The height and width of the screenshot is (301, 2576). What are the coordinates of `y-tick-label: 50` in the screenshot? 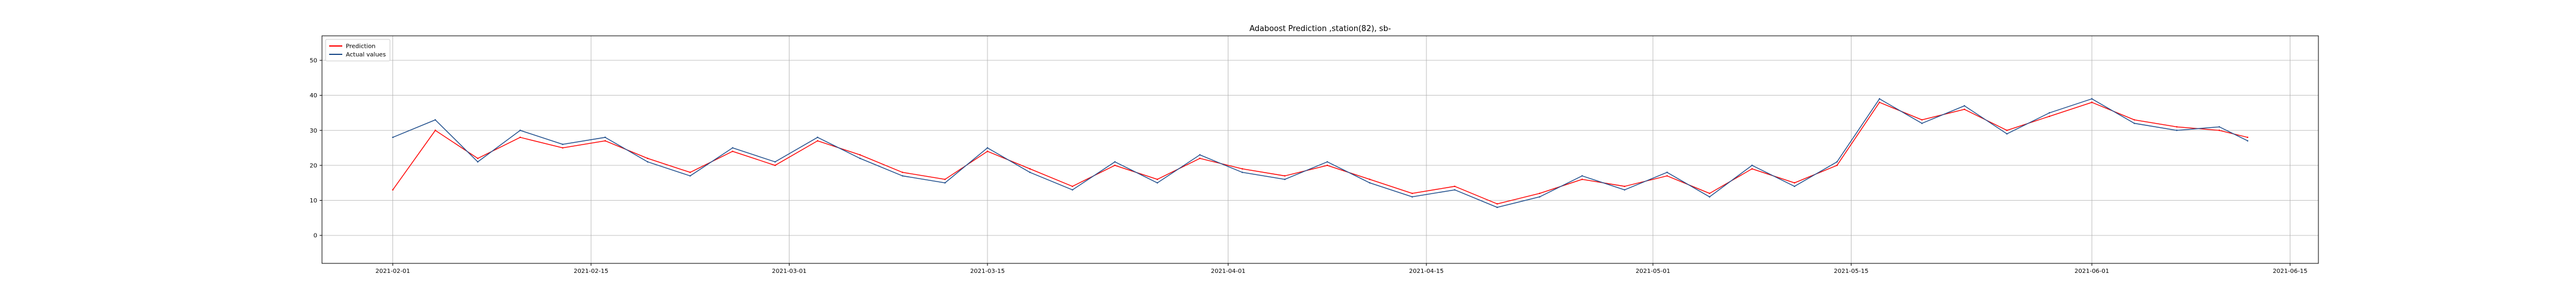 It's located at (313, 61).